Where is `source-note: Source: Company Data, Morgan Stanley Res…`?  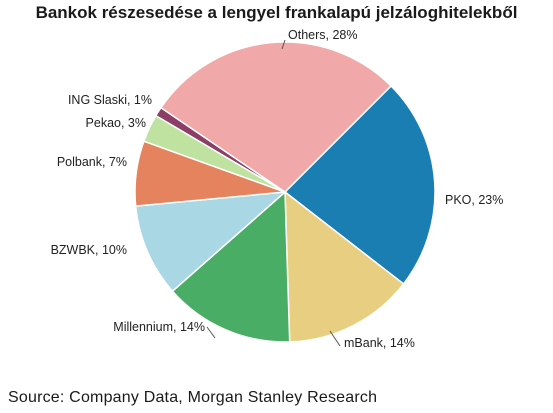
source-note: Source: Company Data, Morgan Stanley Res… is located at coordinates (193, 397).